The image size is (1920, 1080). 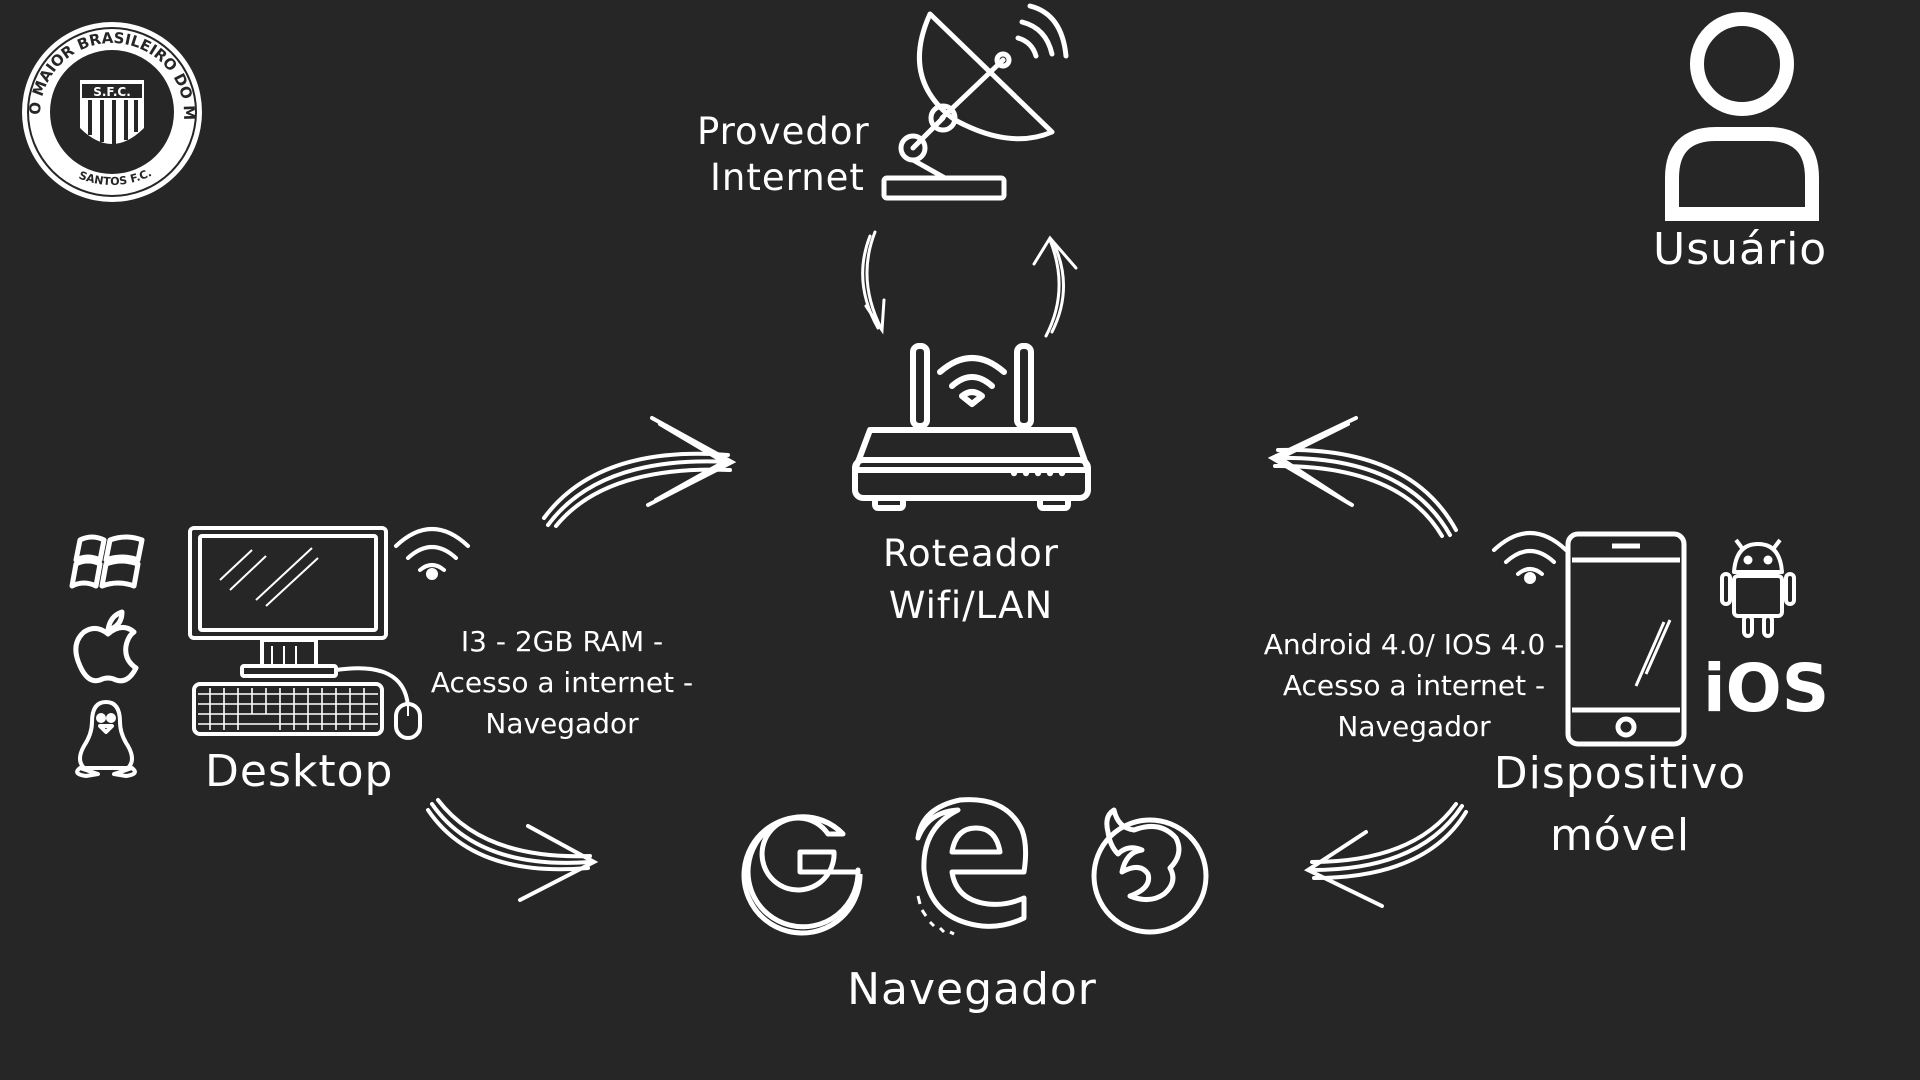 I want to click on apple-icon, so click(x=106, y=646).